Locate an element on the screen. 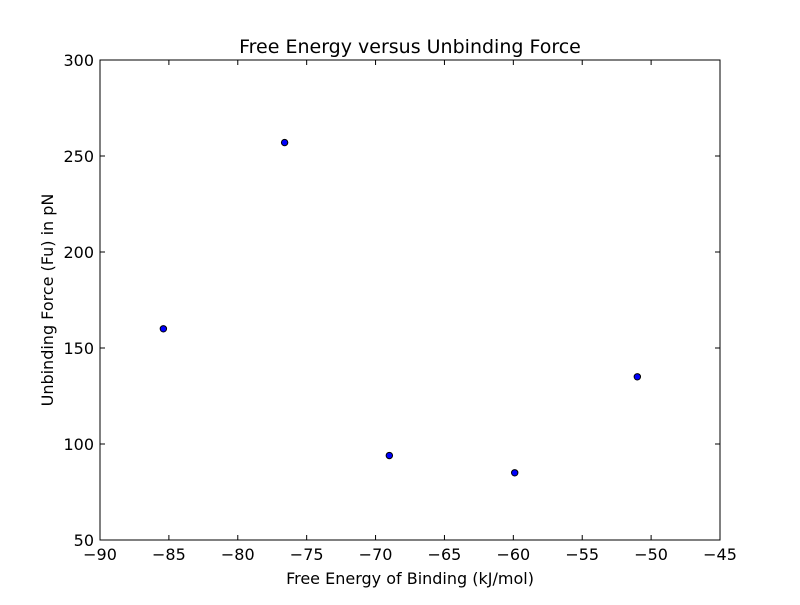 Image resolution: width=800 pixels, height=605 pixels. y-tick-label: 200 is located at coordinates (78, 252).